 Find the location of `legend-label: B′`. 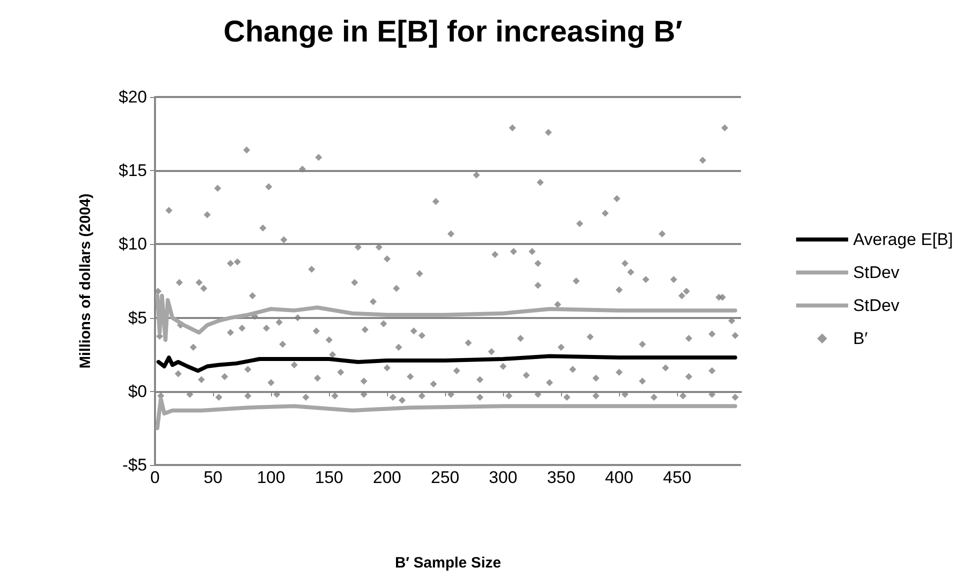

legend-label: B′ is located at coordinates (860, 338).